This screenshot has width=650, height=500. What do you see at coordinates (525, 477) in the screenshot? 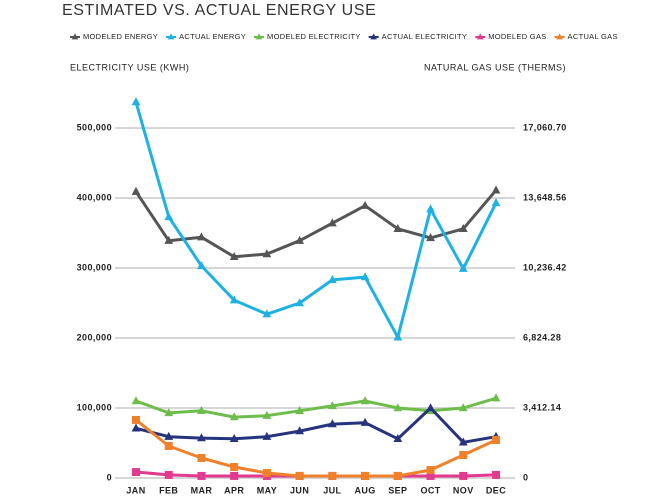
I see `y2-tick-label: 0` at bounding box center [525, 477].